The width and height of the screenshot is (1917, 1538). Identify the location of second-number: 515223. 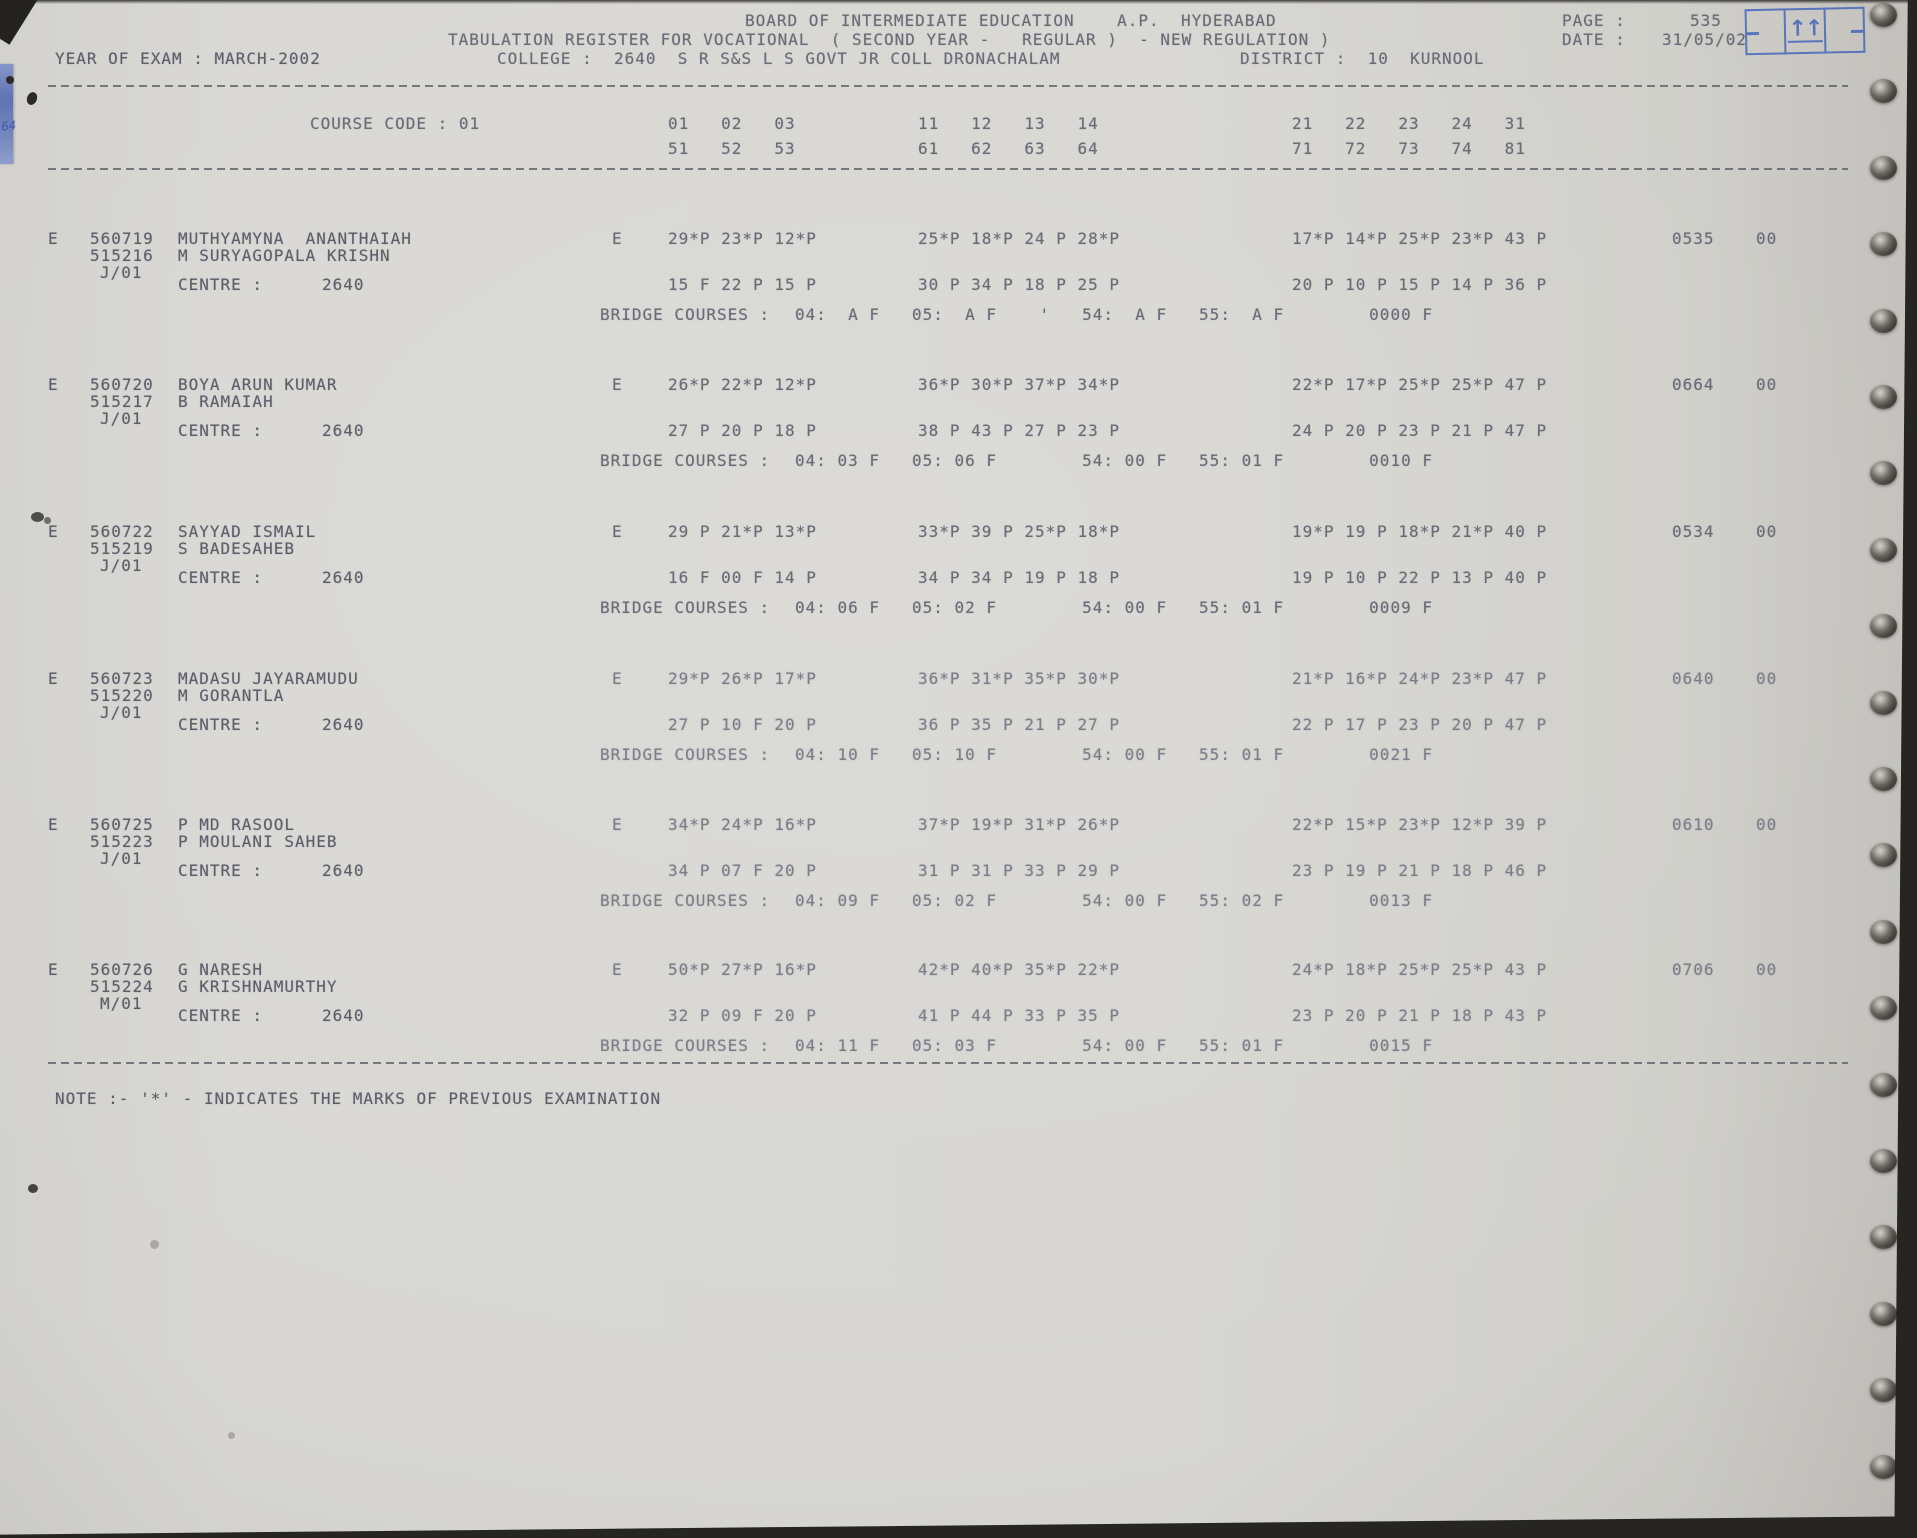
(122, 841).